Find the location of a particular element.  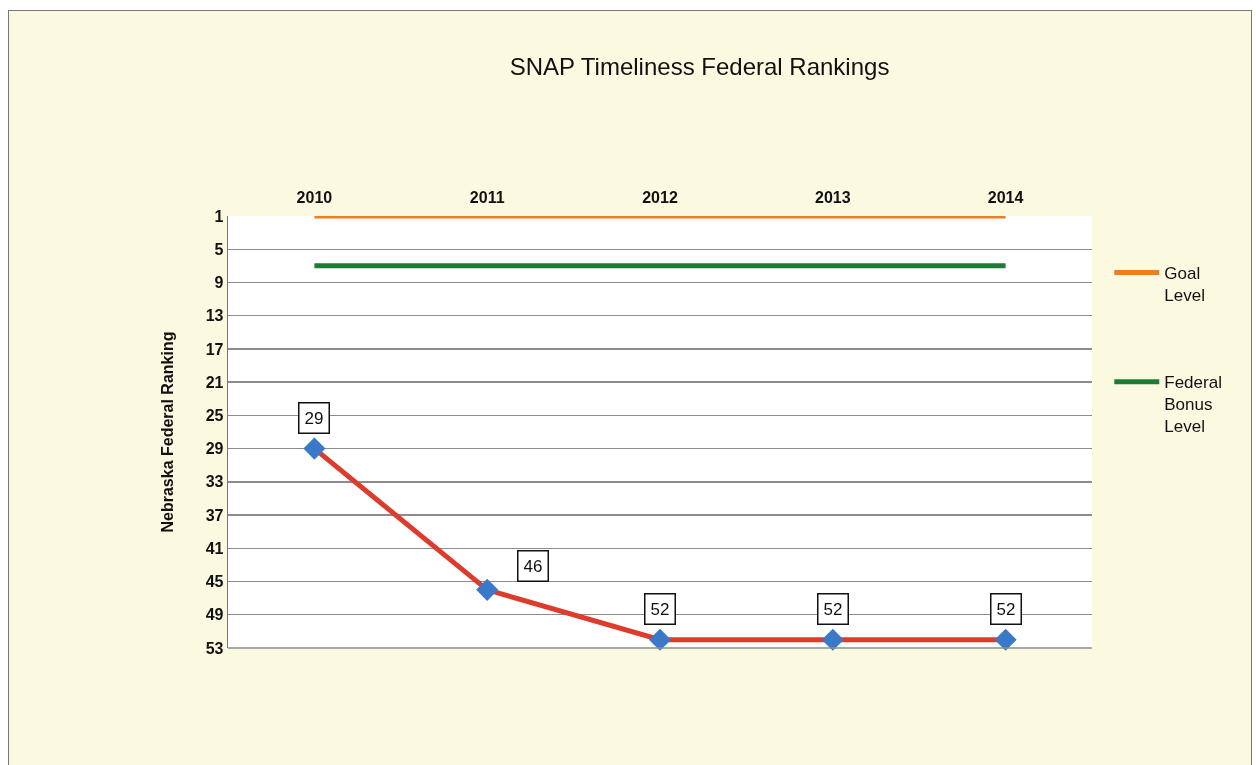

x-tick-label: 2010 is located at coordinates (314, 197).